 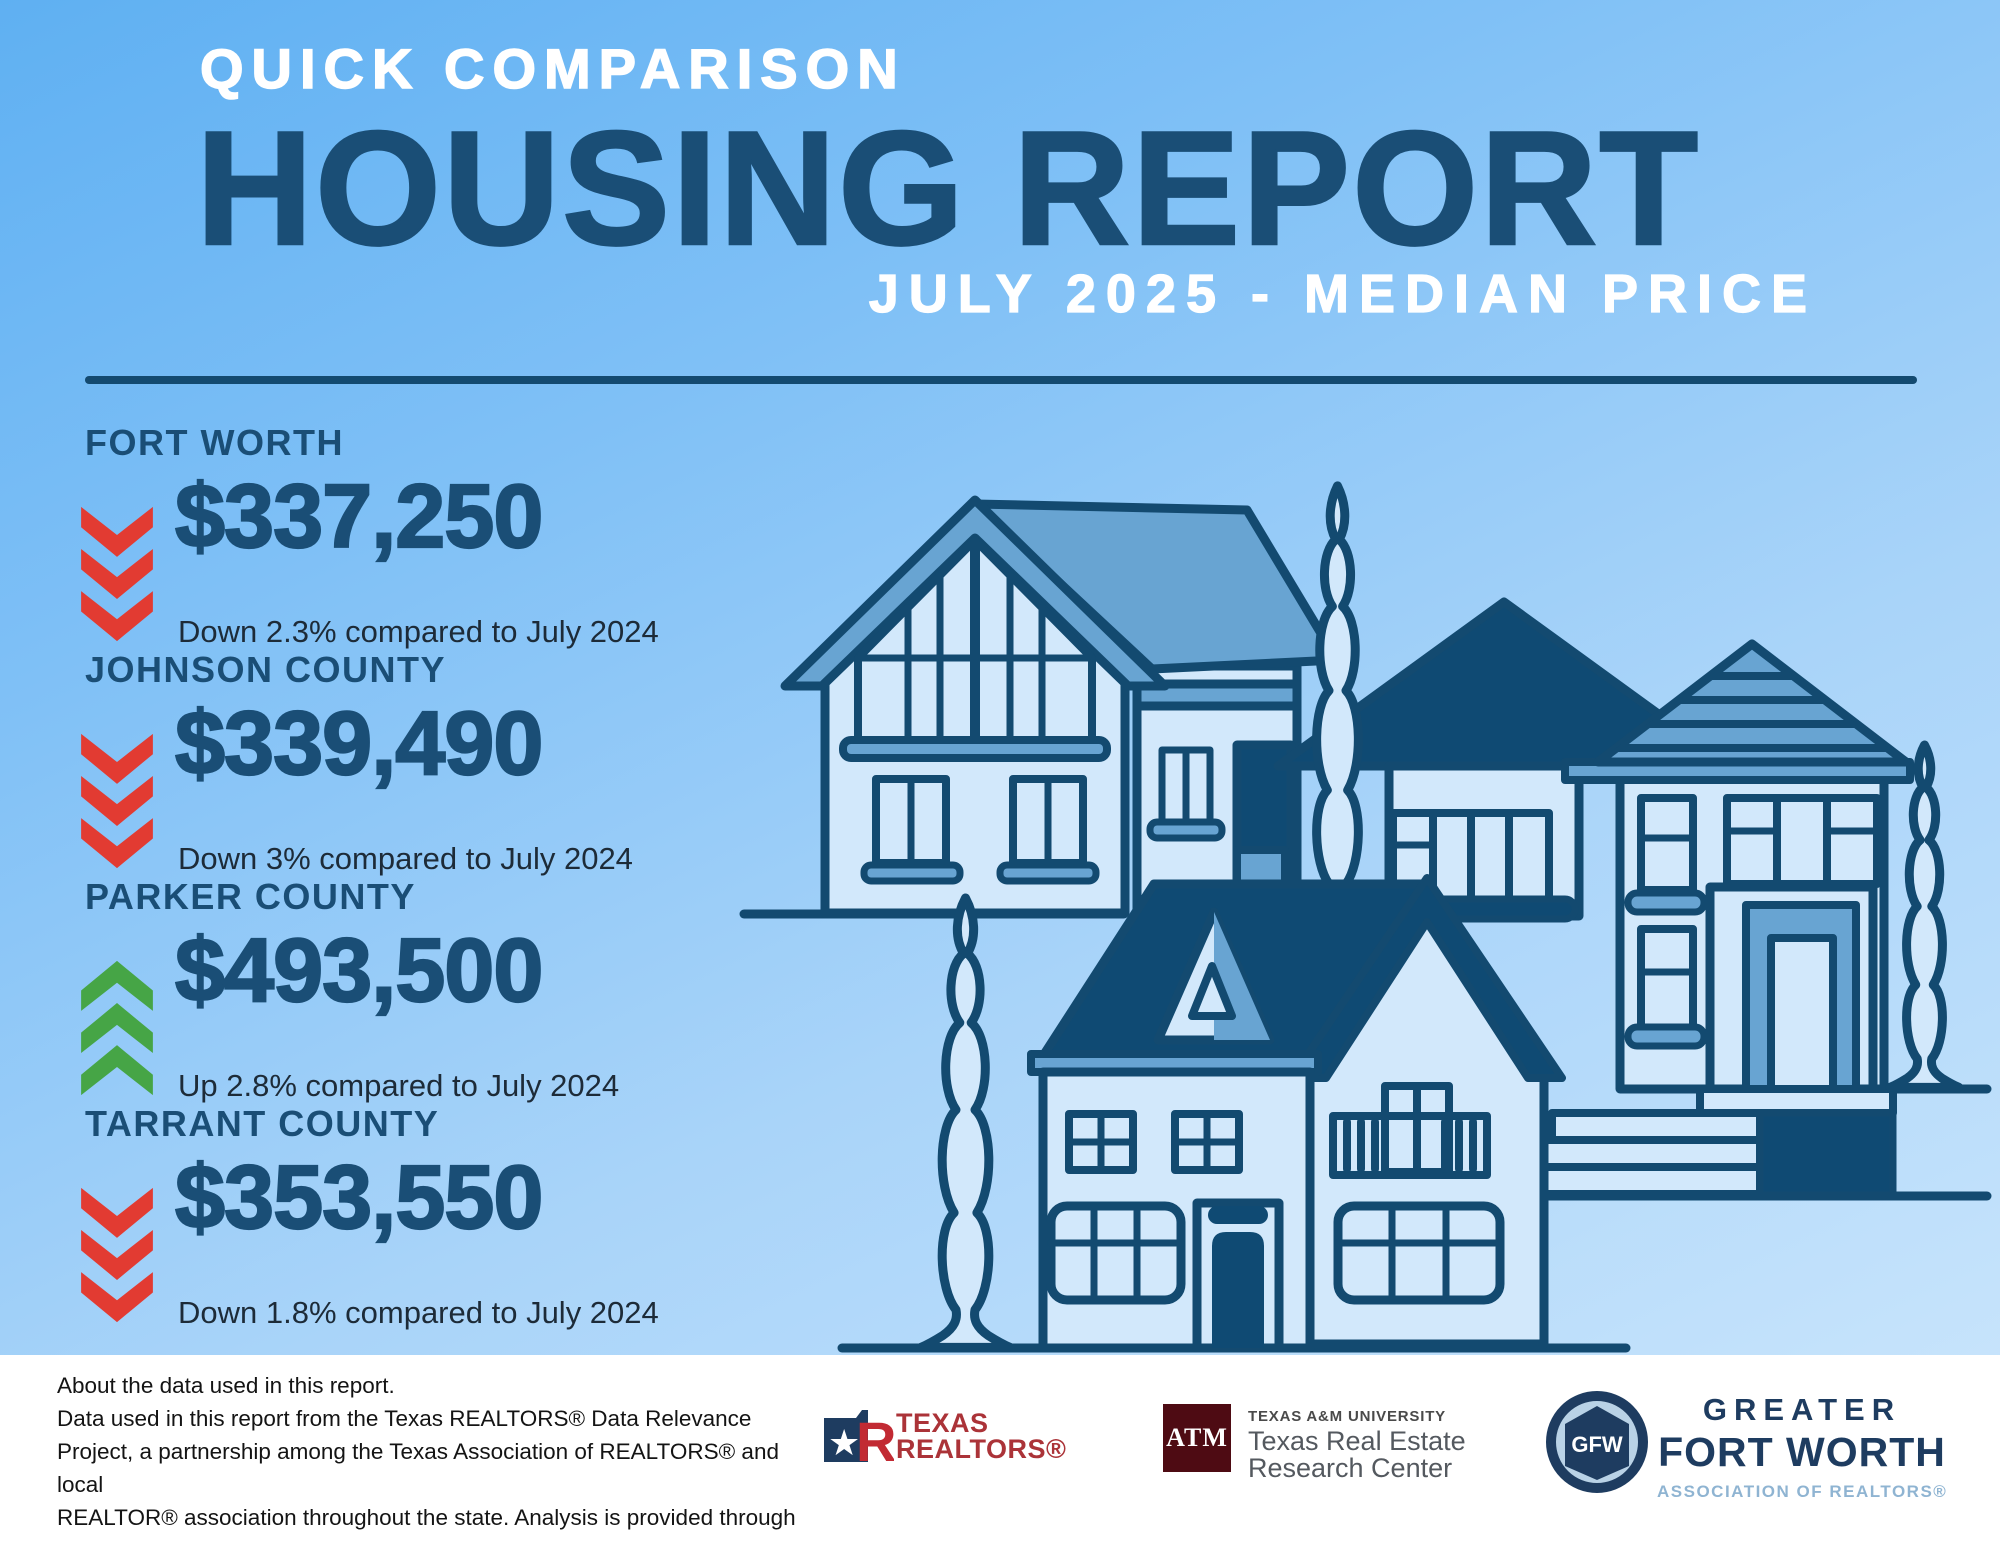 I want to click on triple-up-arrow-icon, so click(x=117, y=1028).